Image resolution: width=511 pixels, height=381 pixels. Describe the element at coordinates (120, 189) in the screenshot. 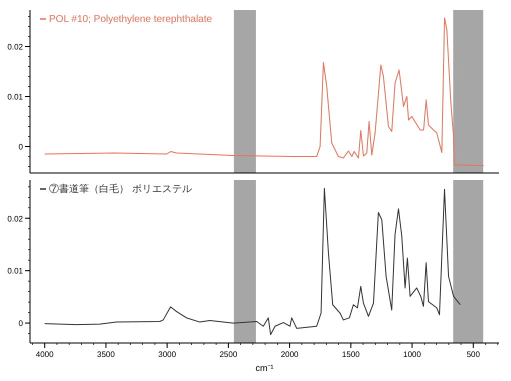

I see `legend-label: ⑦書道筆（白毛） ポリエステル` at that location.